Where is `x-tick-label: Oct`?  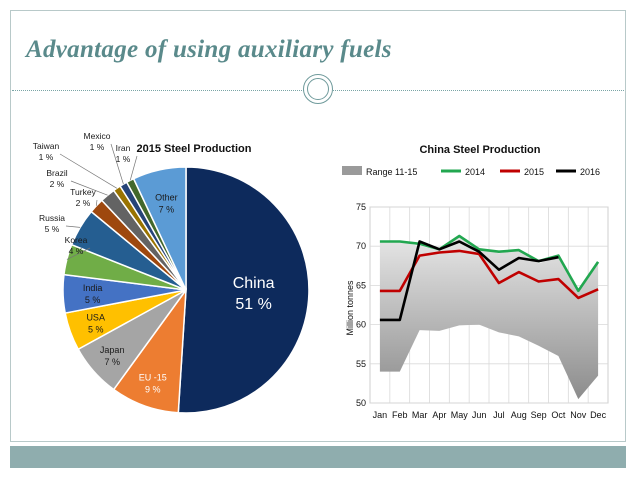
x-tick-label: Oct is located at coordinates (558, 415).